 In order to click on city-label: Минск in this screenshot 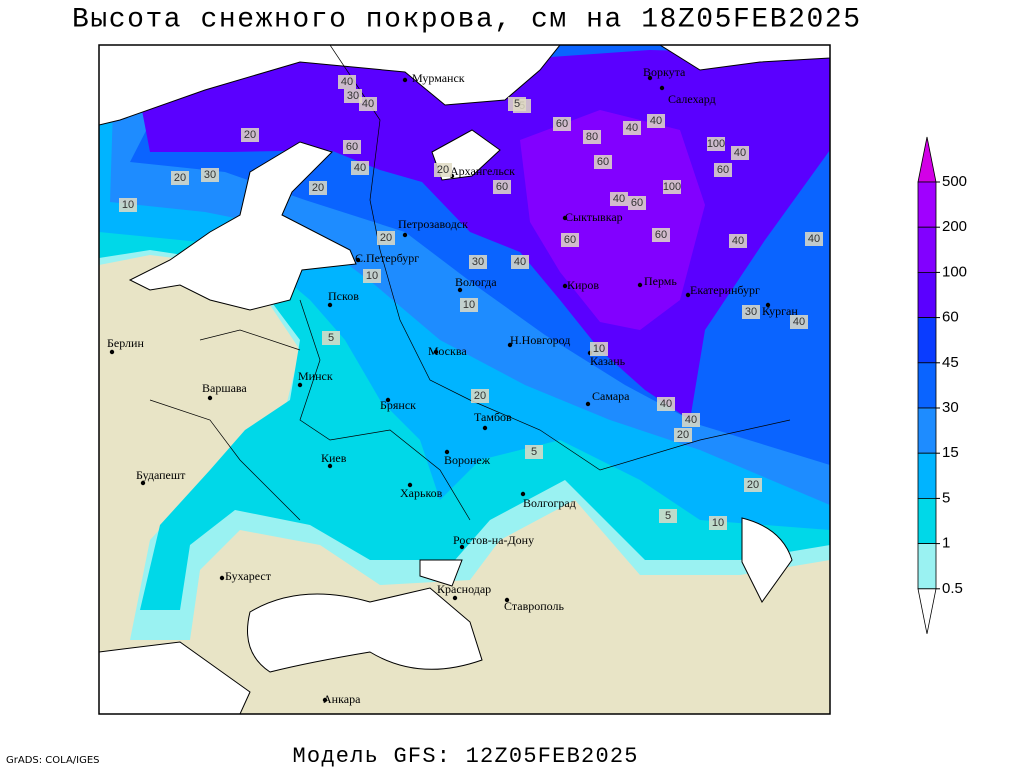, I will do `click(315, 376)`.